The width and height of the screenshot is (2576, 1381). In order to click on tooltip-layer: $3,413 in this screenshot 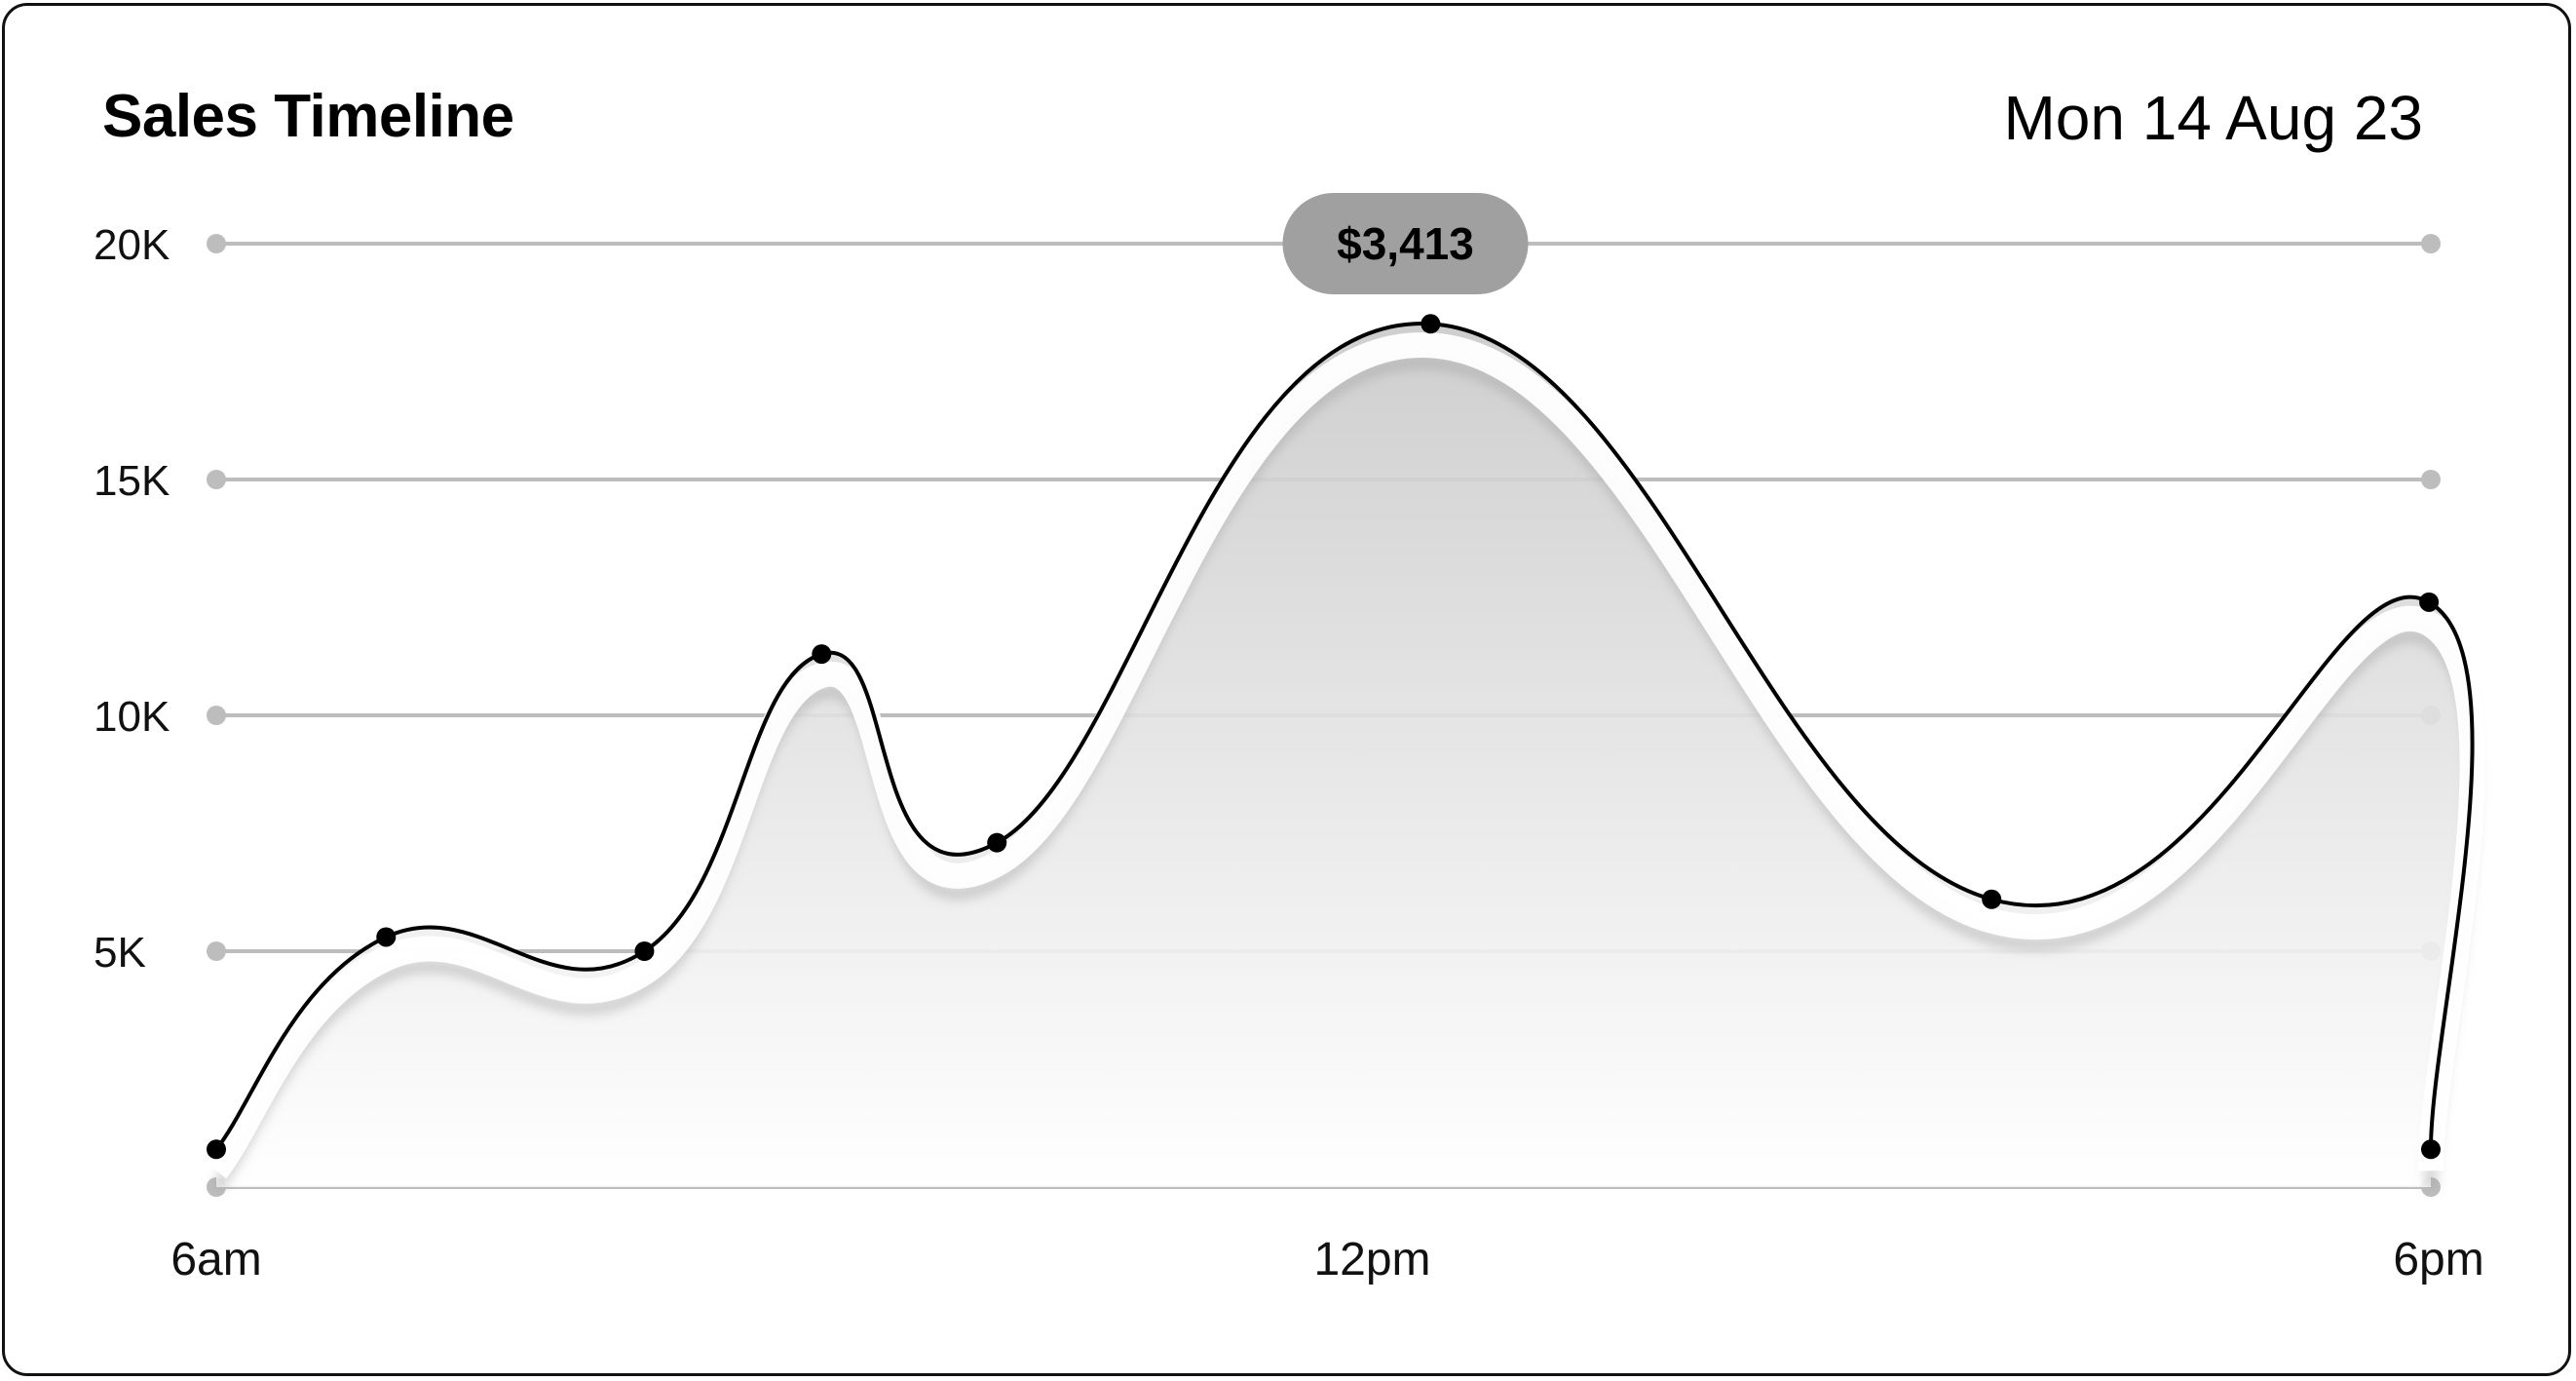, I will do `click(1405, 244)`.